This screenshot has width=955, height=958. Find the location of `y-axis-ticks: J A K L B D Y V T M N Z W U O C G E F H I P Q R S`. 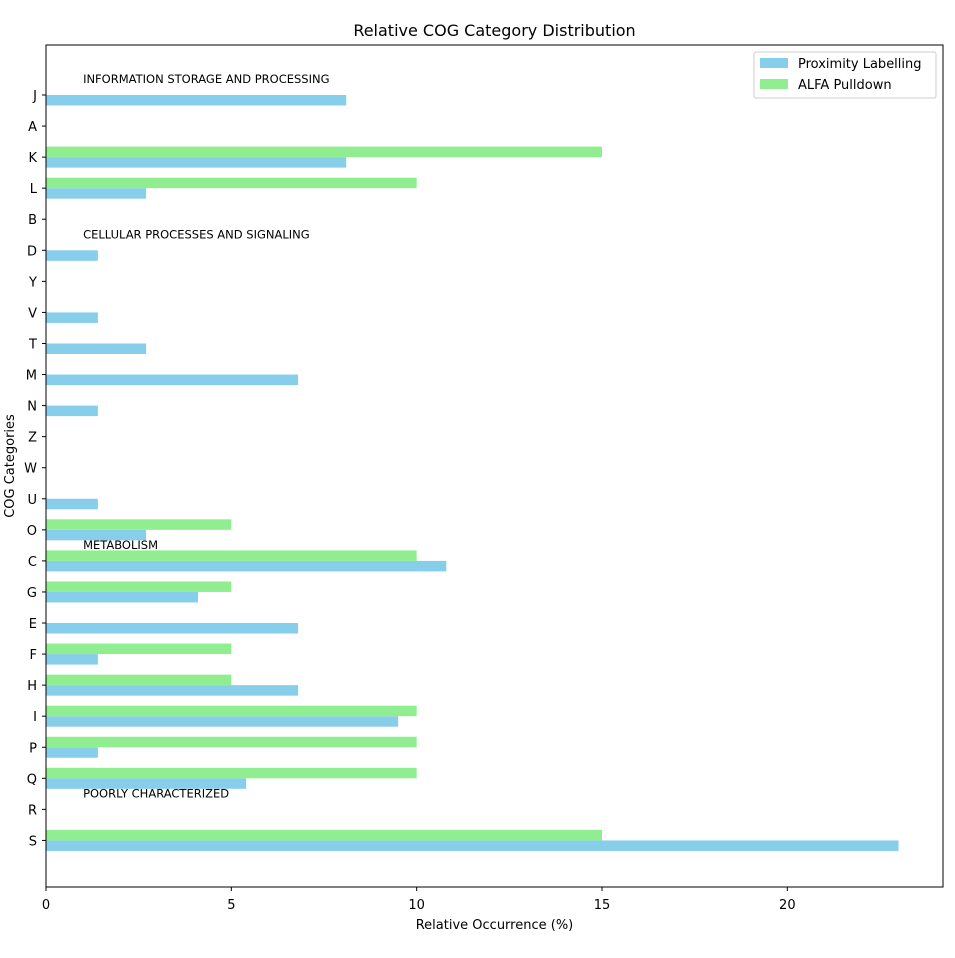

y-axis-ticks: J A K L B D Y V T M N Z W U O C G E F H I P Q R S is located at coordinates (35, 469).